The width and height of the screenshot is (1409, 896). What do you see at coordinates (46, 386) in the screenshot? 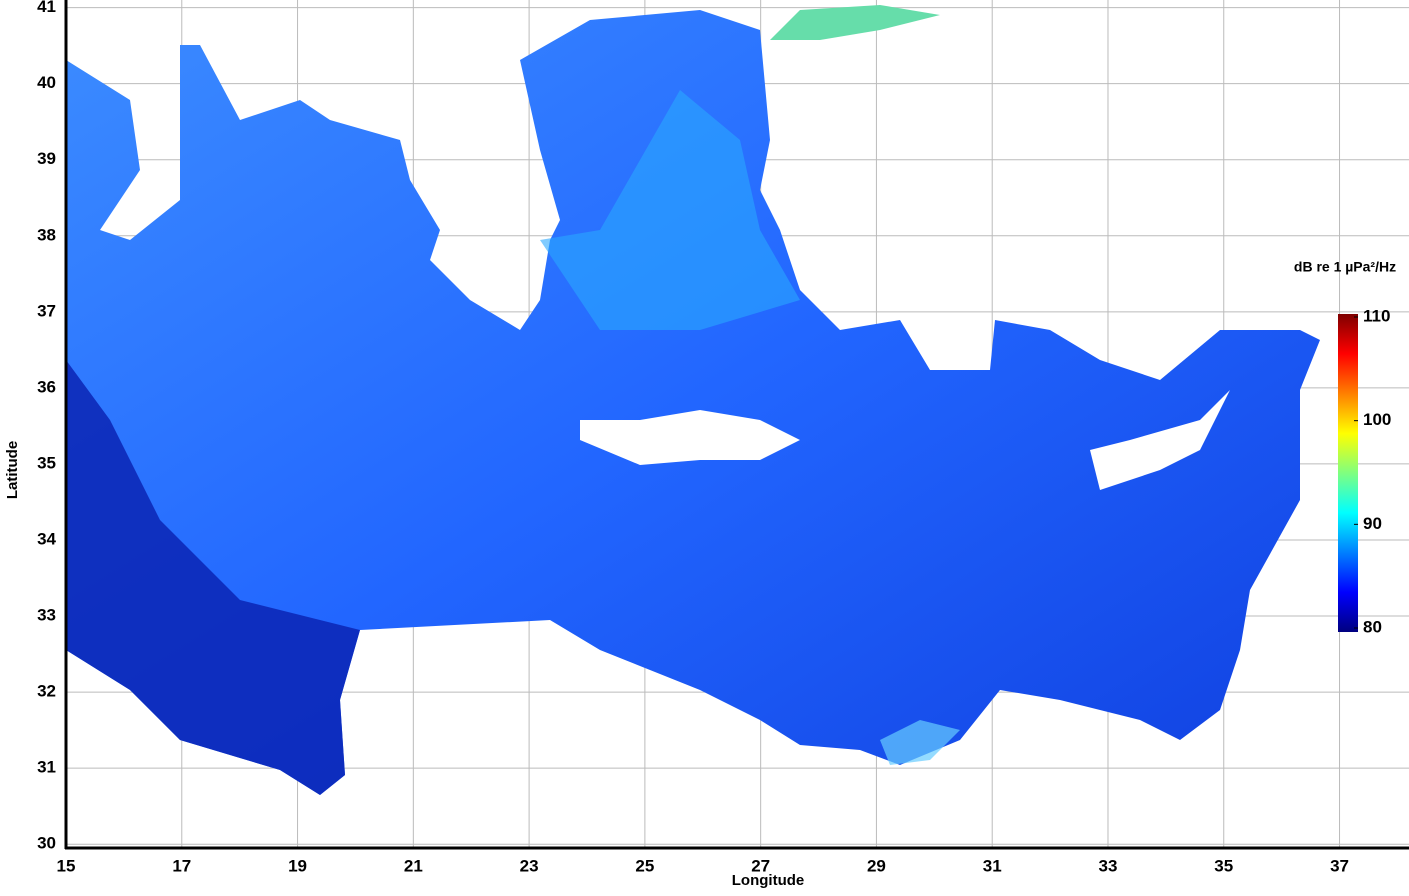
I see `y-tick-label: 36` at bounding box center [46, 386].